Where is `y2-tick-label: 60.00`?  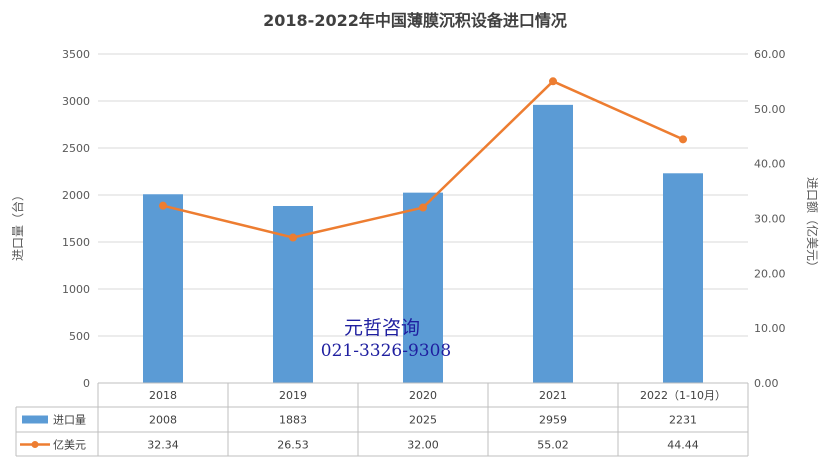 y2-tick-label: 60.00 is located at coordinates (770, 54).